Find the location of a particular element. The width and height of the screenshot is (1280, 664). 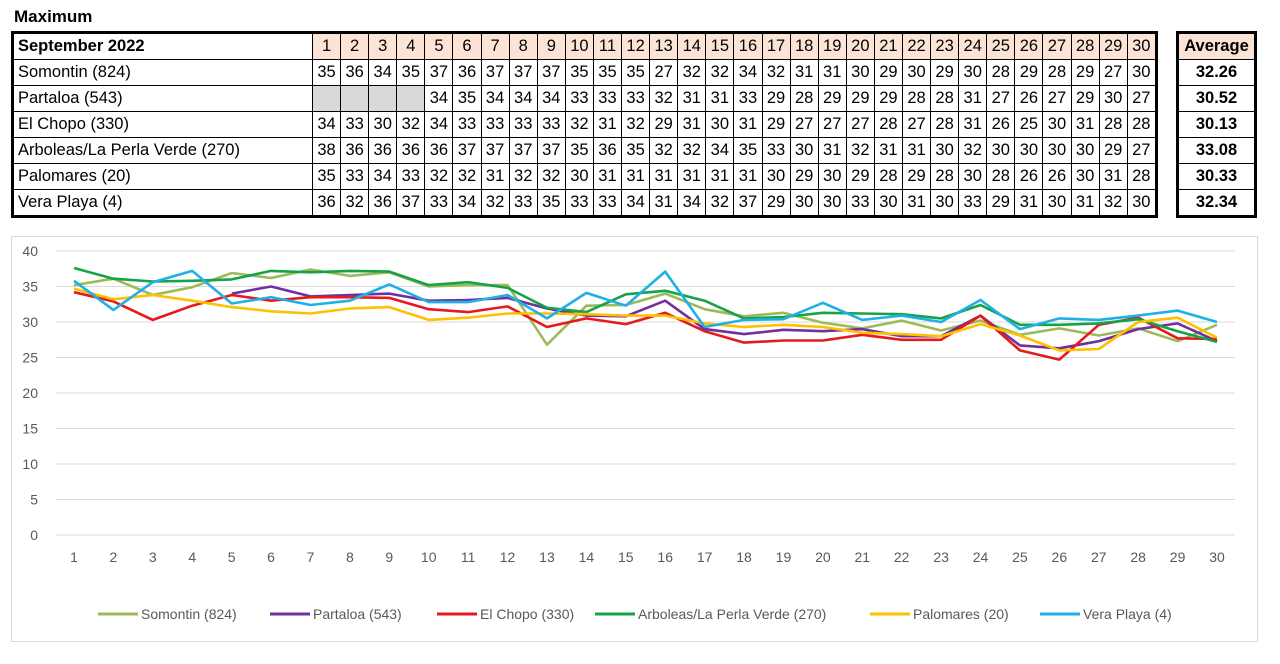

legend-label: Somontin (824) is located at coordinates (189, 614).